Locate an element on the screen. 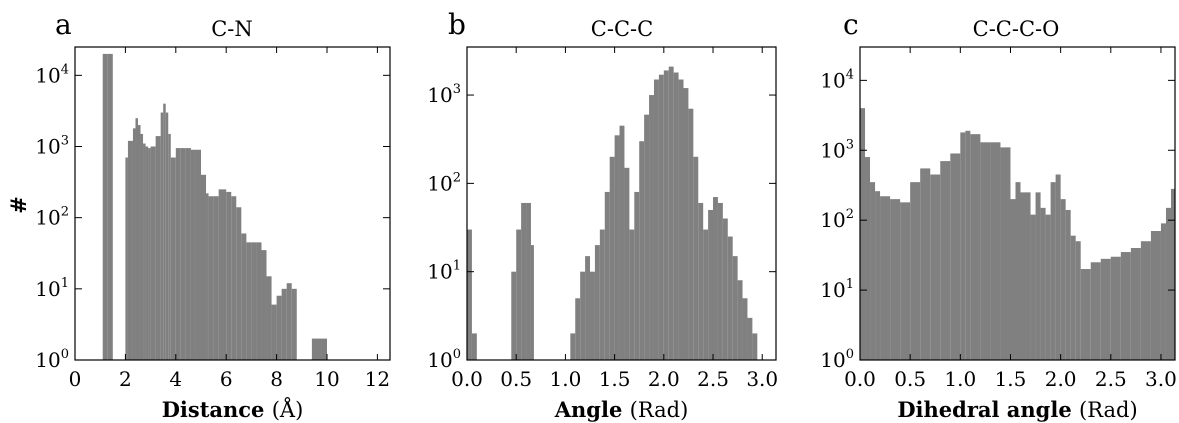 Image resolution: width=1179 pixels, height=423 pixels. x-tick-label: 1.0 is located at coordinates (960, 379).